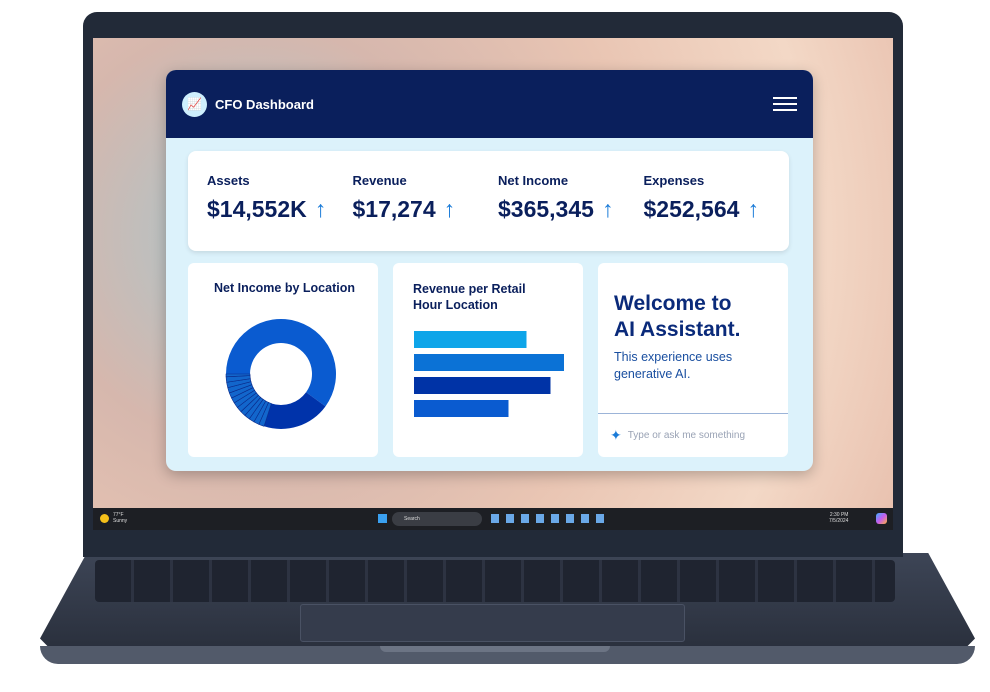 The image size is (990, 692). I want to click on kpi-revenue: Revenue $17,274 ↑, so click(426, 212).